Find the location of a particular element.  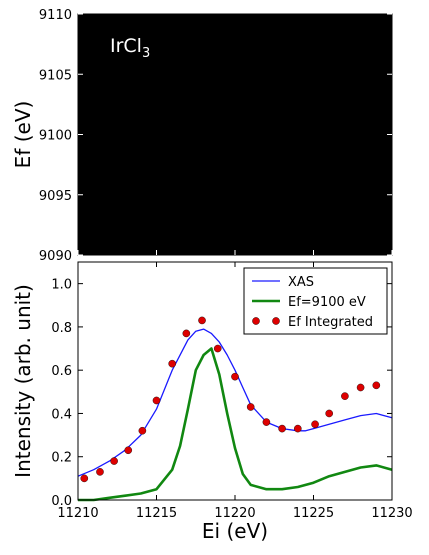

line-y-tick-label: 0.4 is located at coordinates (61, 414).